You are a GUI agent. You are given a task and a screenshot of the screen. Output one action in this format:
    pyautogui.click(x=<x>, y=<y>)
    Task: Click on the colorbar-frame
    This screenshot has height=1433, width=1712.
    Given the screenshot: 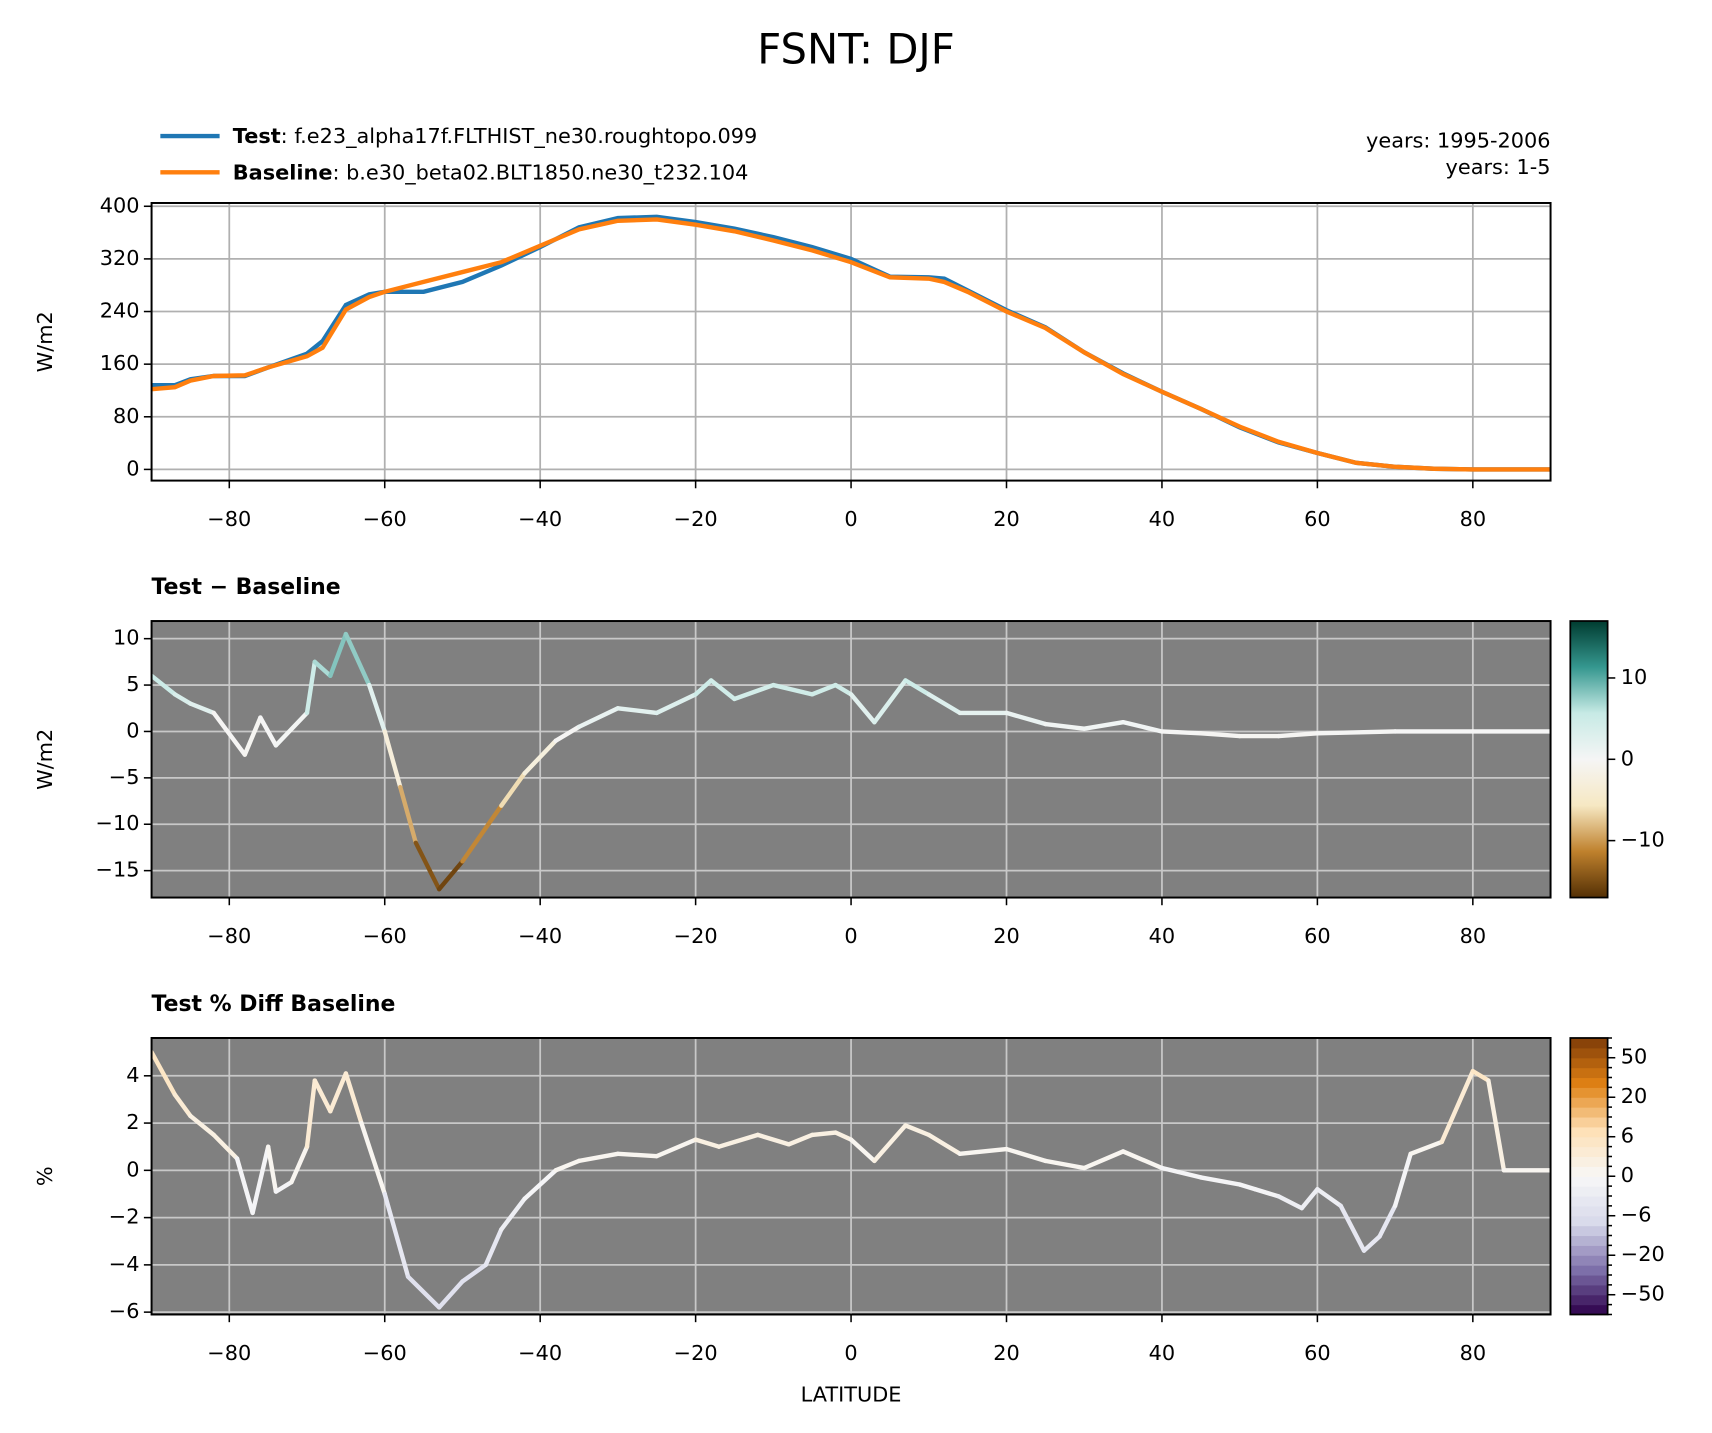 What is the action you would take?
    pyautogui.click(x=1589, y=1176)
    